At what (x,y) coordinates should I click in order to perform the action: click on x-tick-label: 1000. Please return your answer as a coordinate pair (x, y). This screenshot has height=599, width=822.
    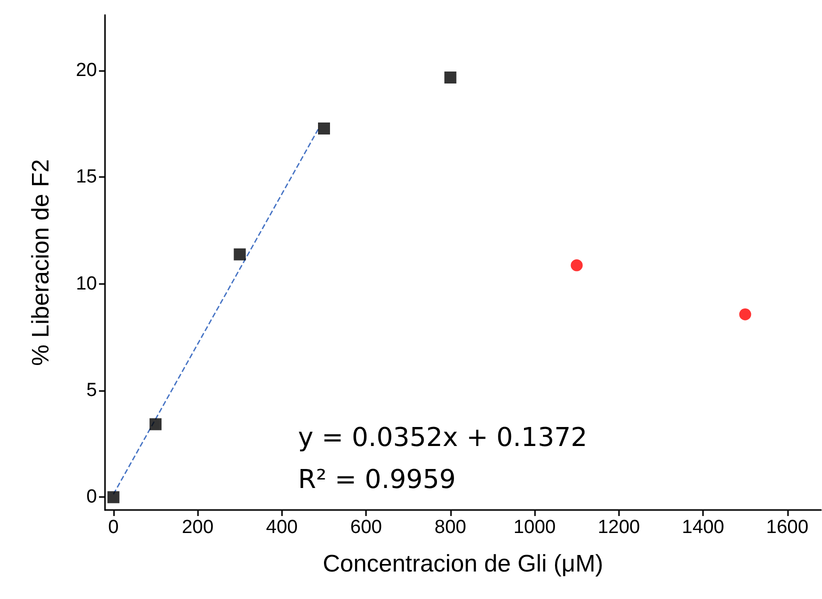
    Looking at the image, I should click on (534, 527).